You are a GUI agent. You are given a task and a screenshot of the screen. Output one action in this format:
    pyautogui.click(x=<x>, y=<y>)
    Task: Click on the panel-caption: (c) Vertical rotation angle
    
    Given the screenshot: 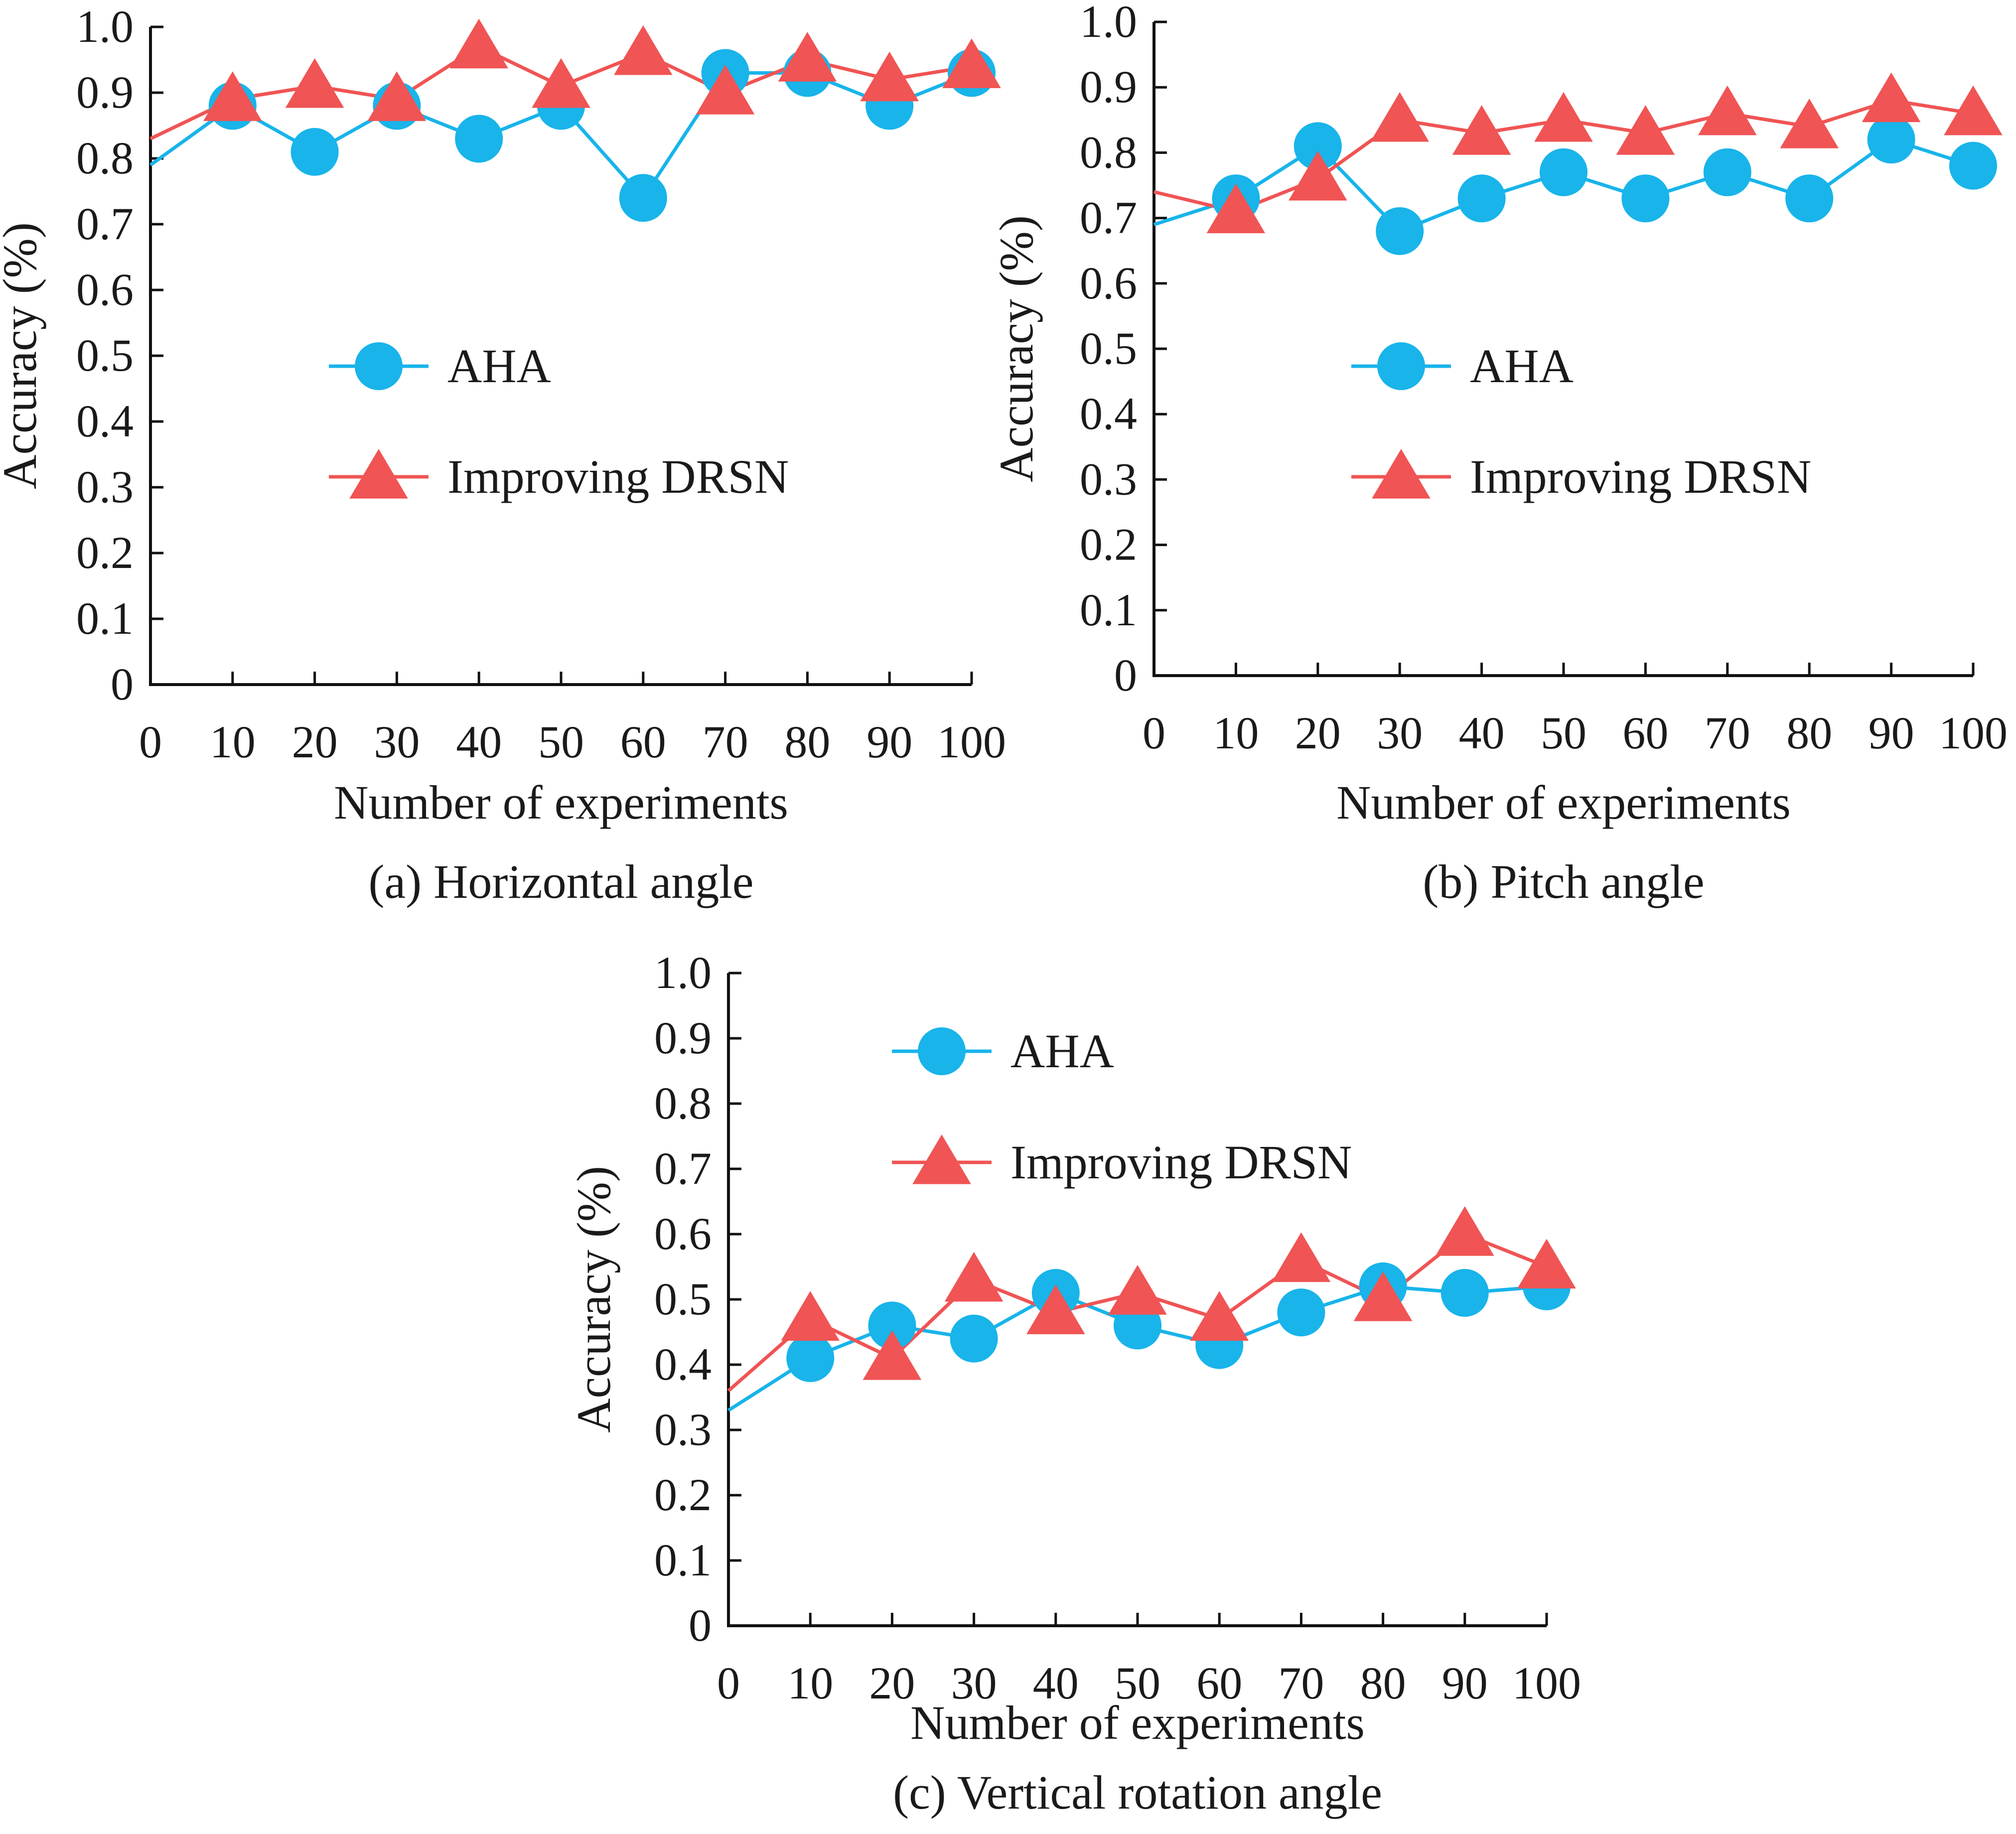 What is the action you would take?
    pyautogui.click(x=1137, y=1793)
    